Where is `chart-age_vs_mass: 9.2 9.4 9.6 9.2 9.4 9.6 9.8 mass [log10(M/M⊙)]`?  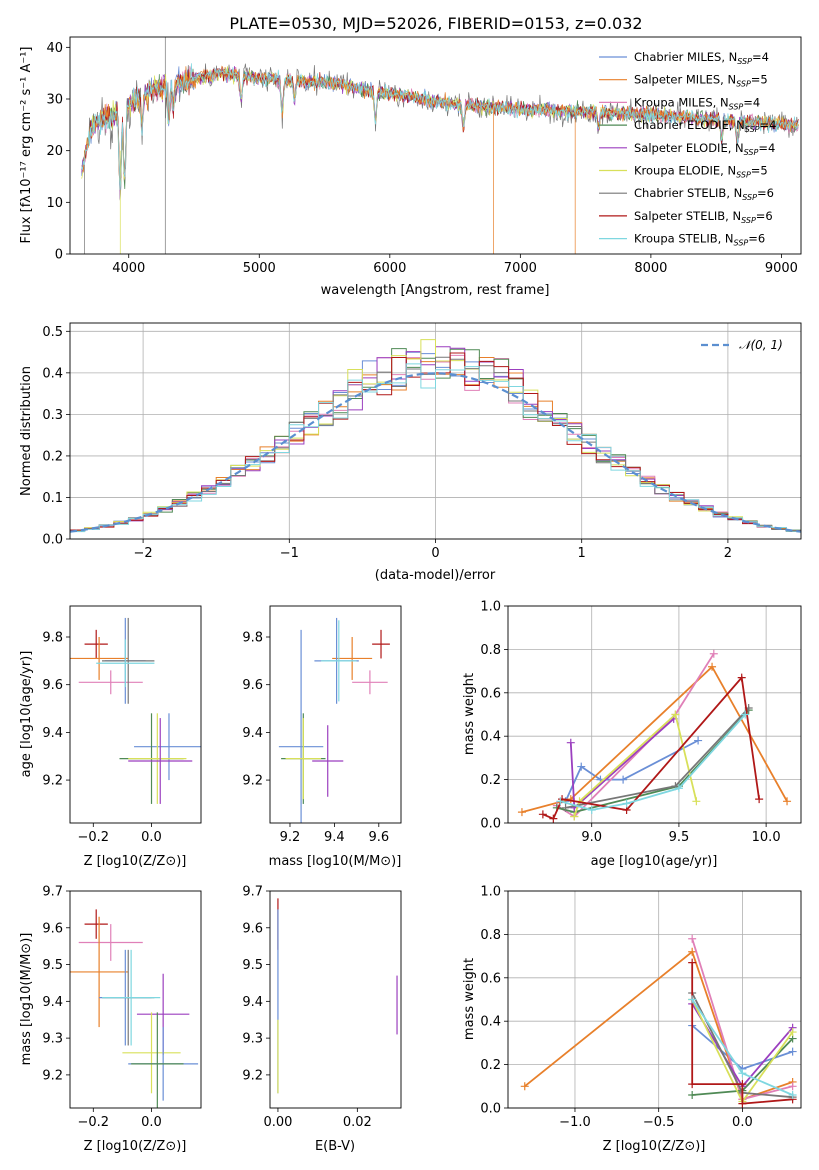
chart-age_vs_mass: 9.2 9.4 9.6 9.2 9.4 9.6 9.8 mass [log10(M/M⊙)] is located at coordinates (322, 737).